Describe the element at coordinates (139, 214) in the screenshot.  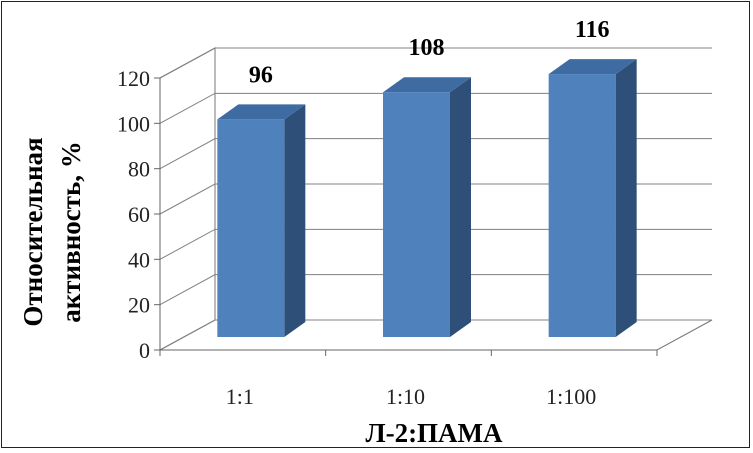
I see `y-tick-label: 60` at that location.